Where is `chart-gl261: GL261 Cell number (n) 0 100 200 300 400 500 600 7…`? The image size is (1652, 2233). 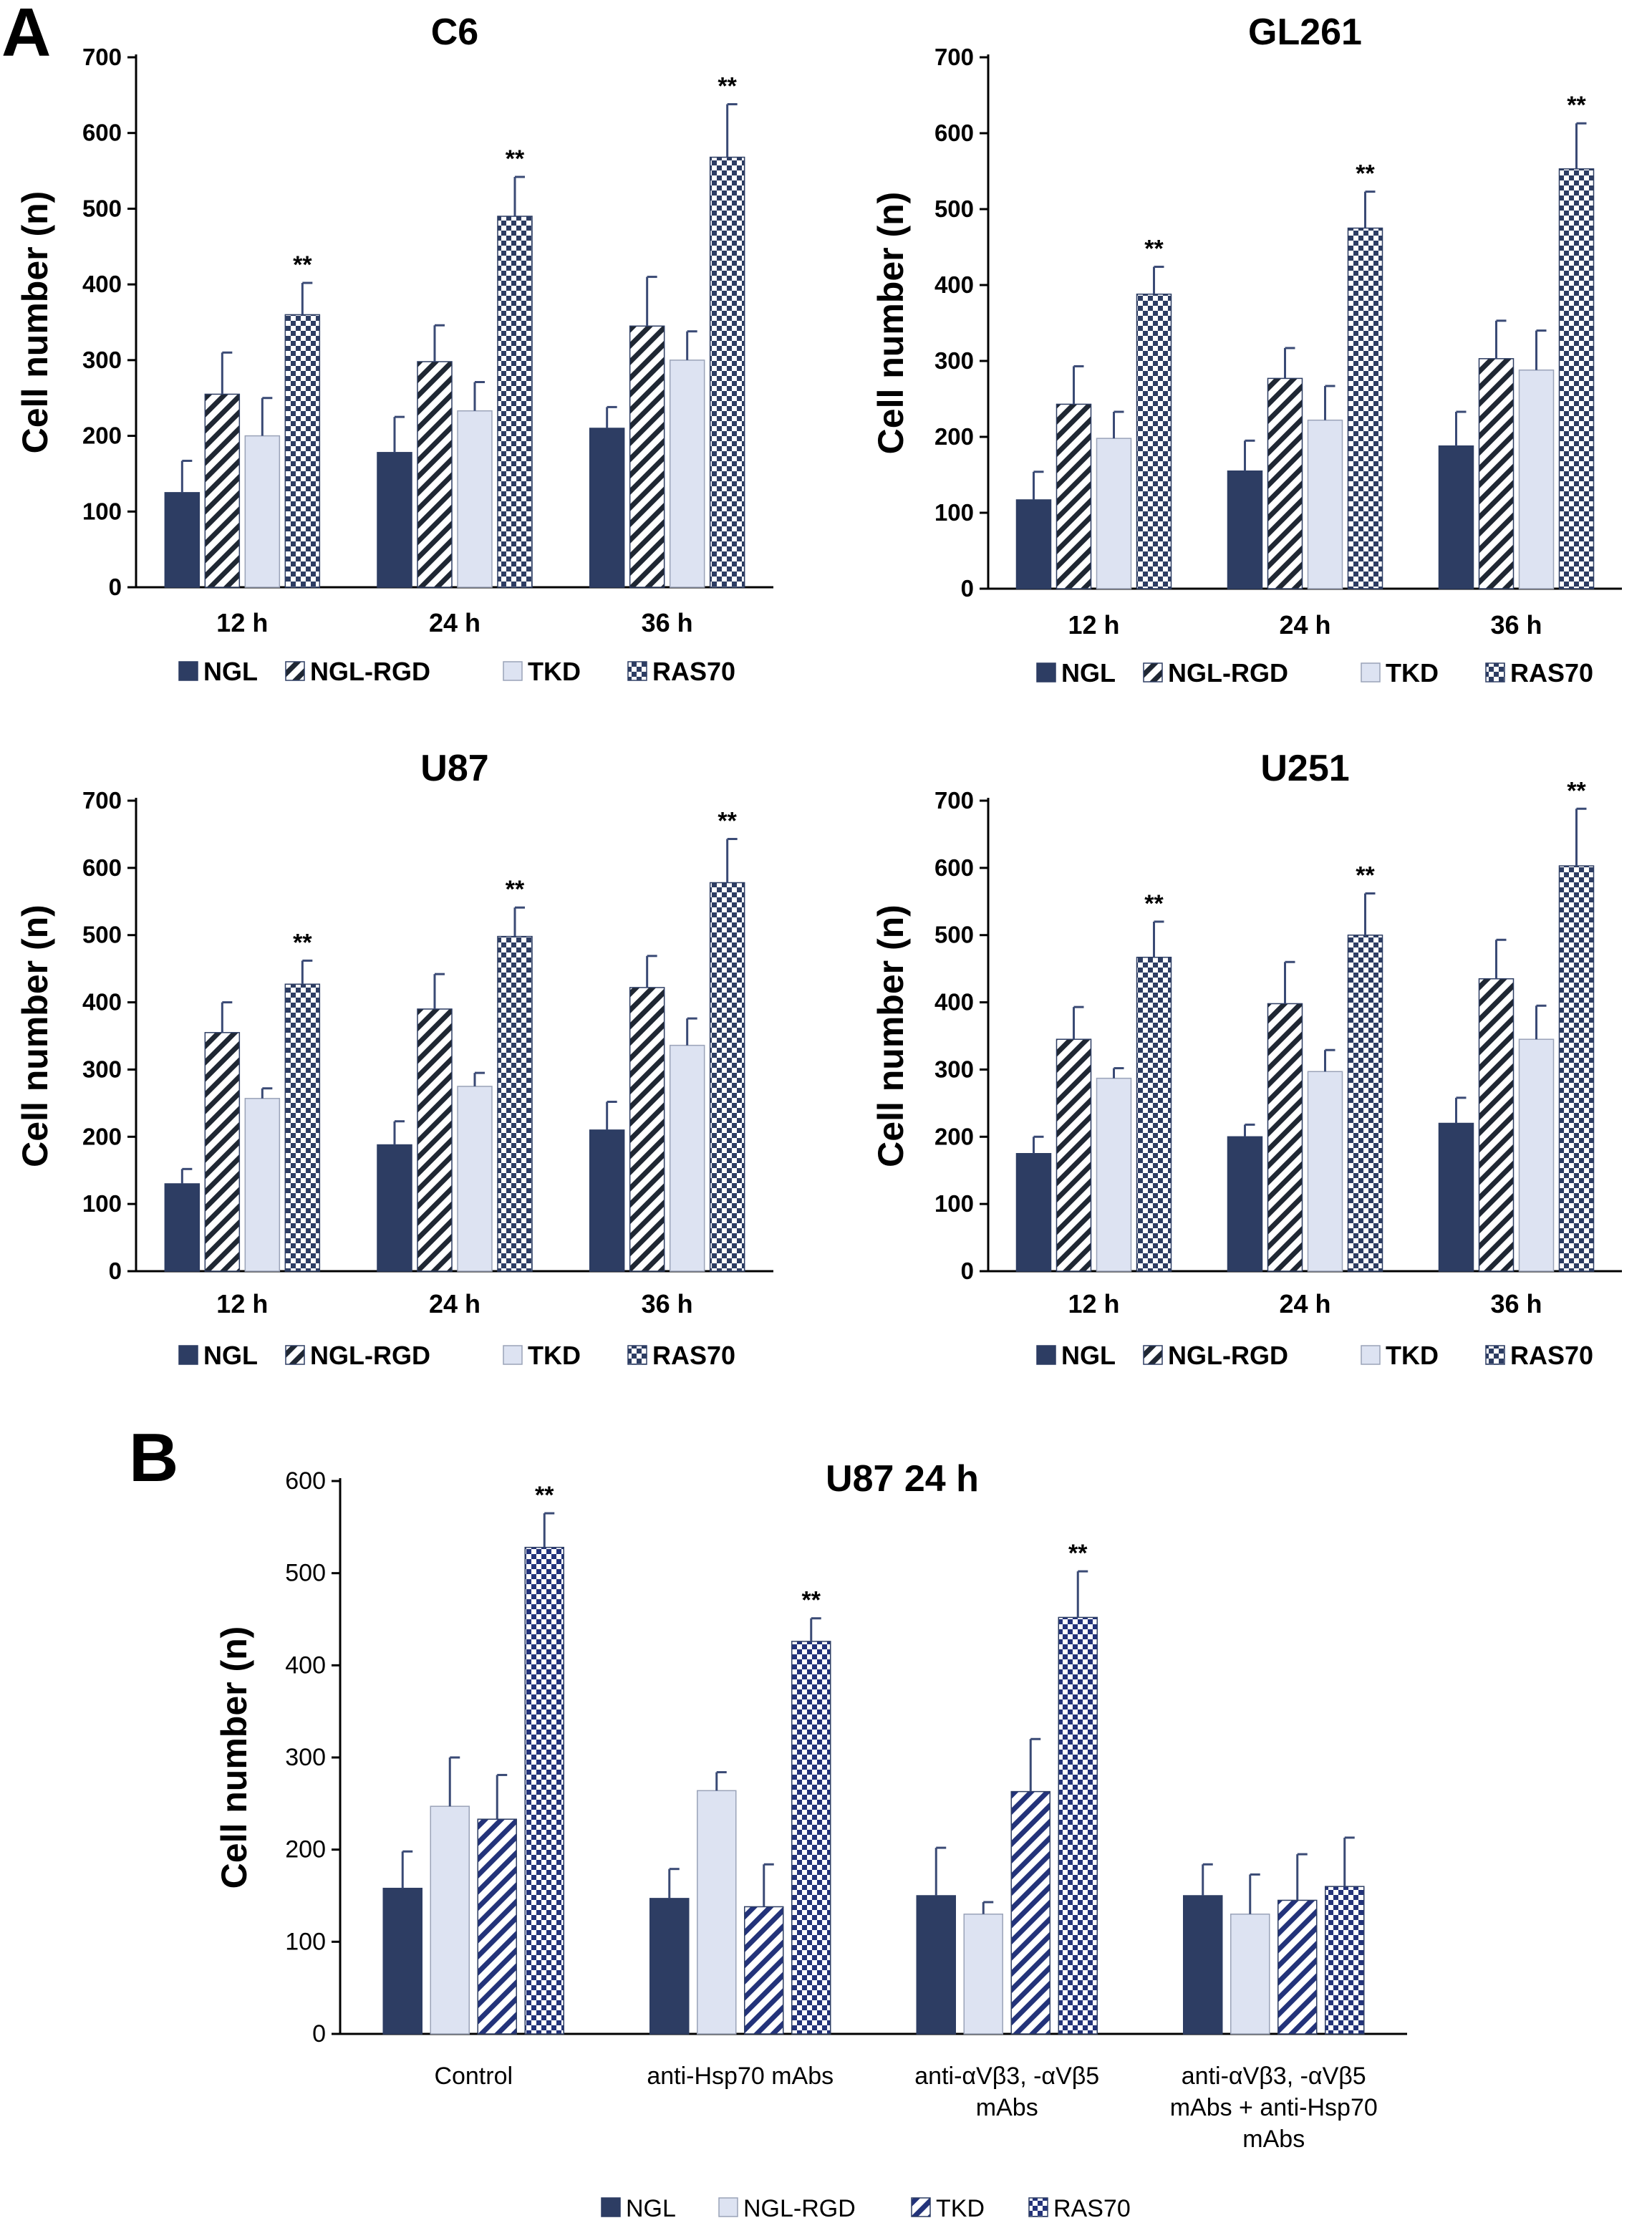
chart-gl261: GL261 Cell number (n) 0 100 200 300 400 500 600 7… is located at coordinates (1247, 349).